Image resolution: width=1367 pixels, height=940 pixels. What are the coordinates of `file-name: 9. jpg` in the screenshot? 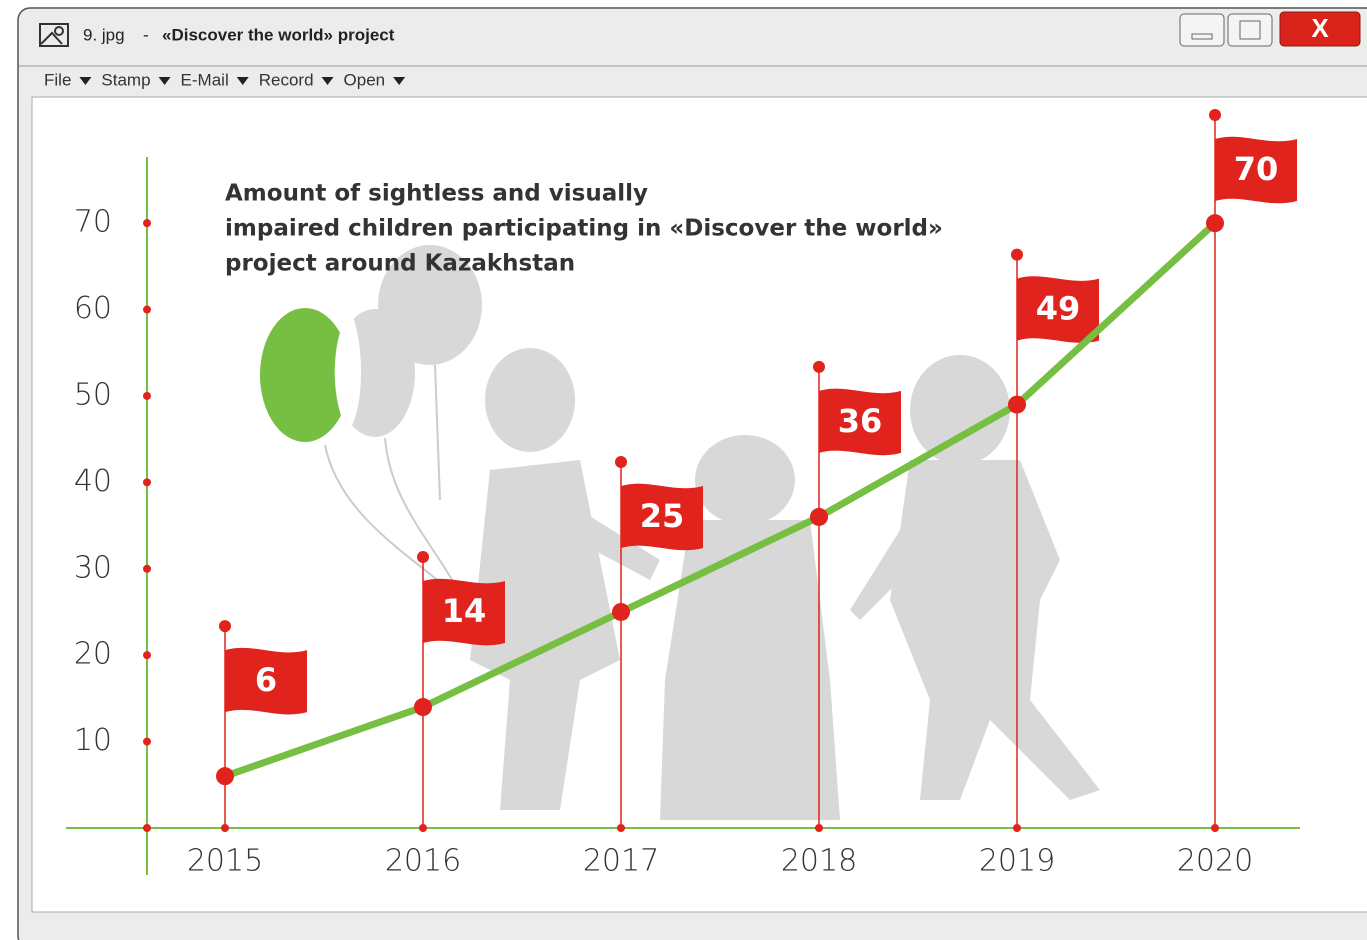 It's located at (104, 34).